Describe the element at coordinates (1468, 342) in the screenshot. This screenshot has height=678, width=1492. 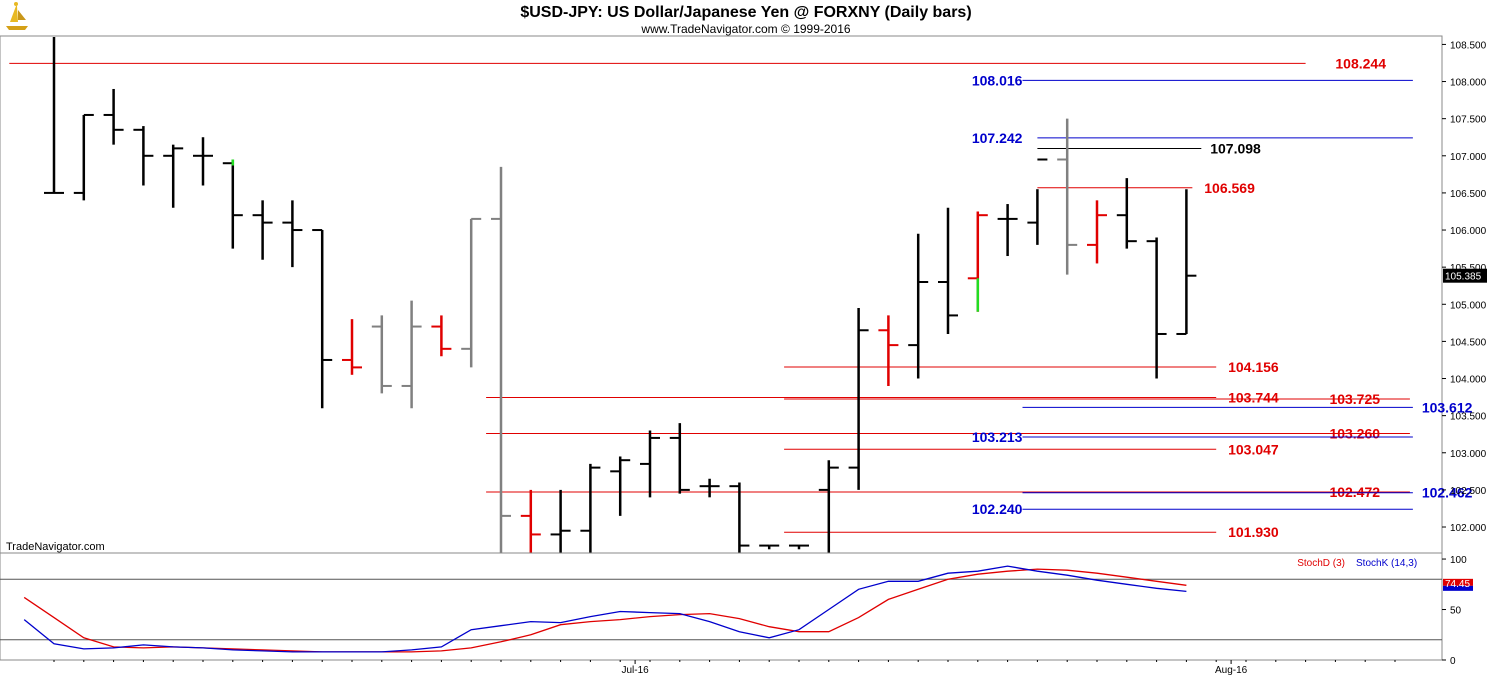
I see `price-tick-label: 104.500` at that location.